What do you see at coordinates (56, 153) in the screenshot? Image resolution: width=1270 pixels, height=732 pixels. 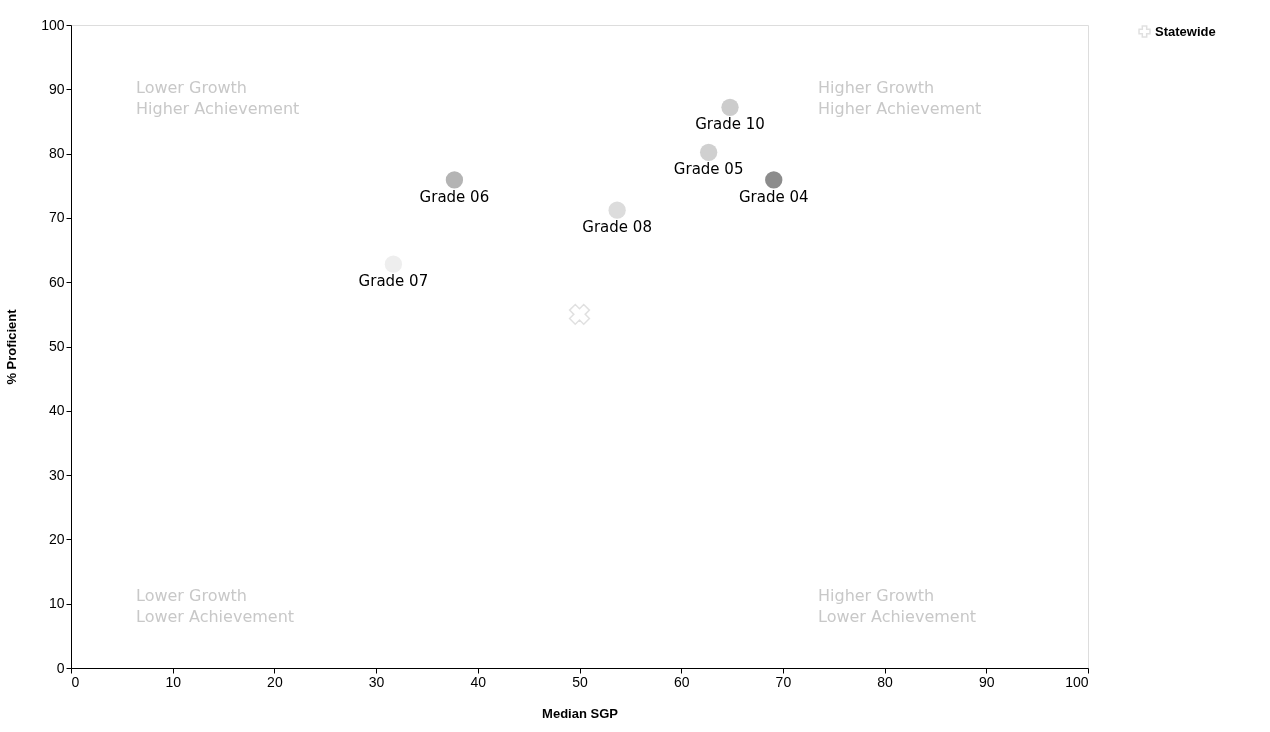 I see `y-tick-label: 80` at bounding box center [56, 153].